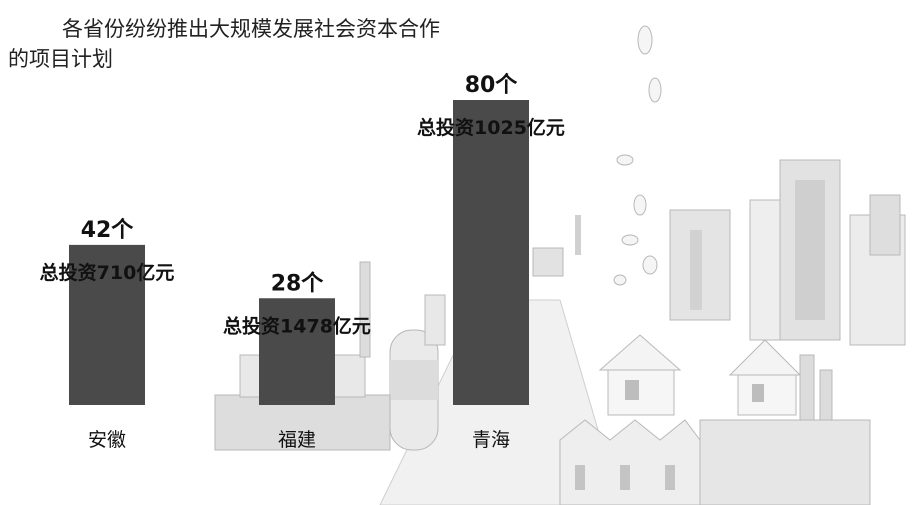  I want to click on category-label-1: 安徽, so click(107, 440).